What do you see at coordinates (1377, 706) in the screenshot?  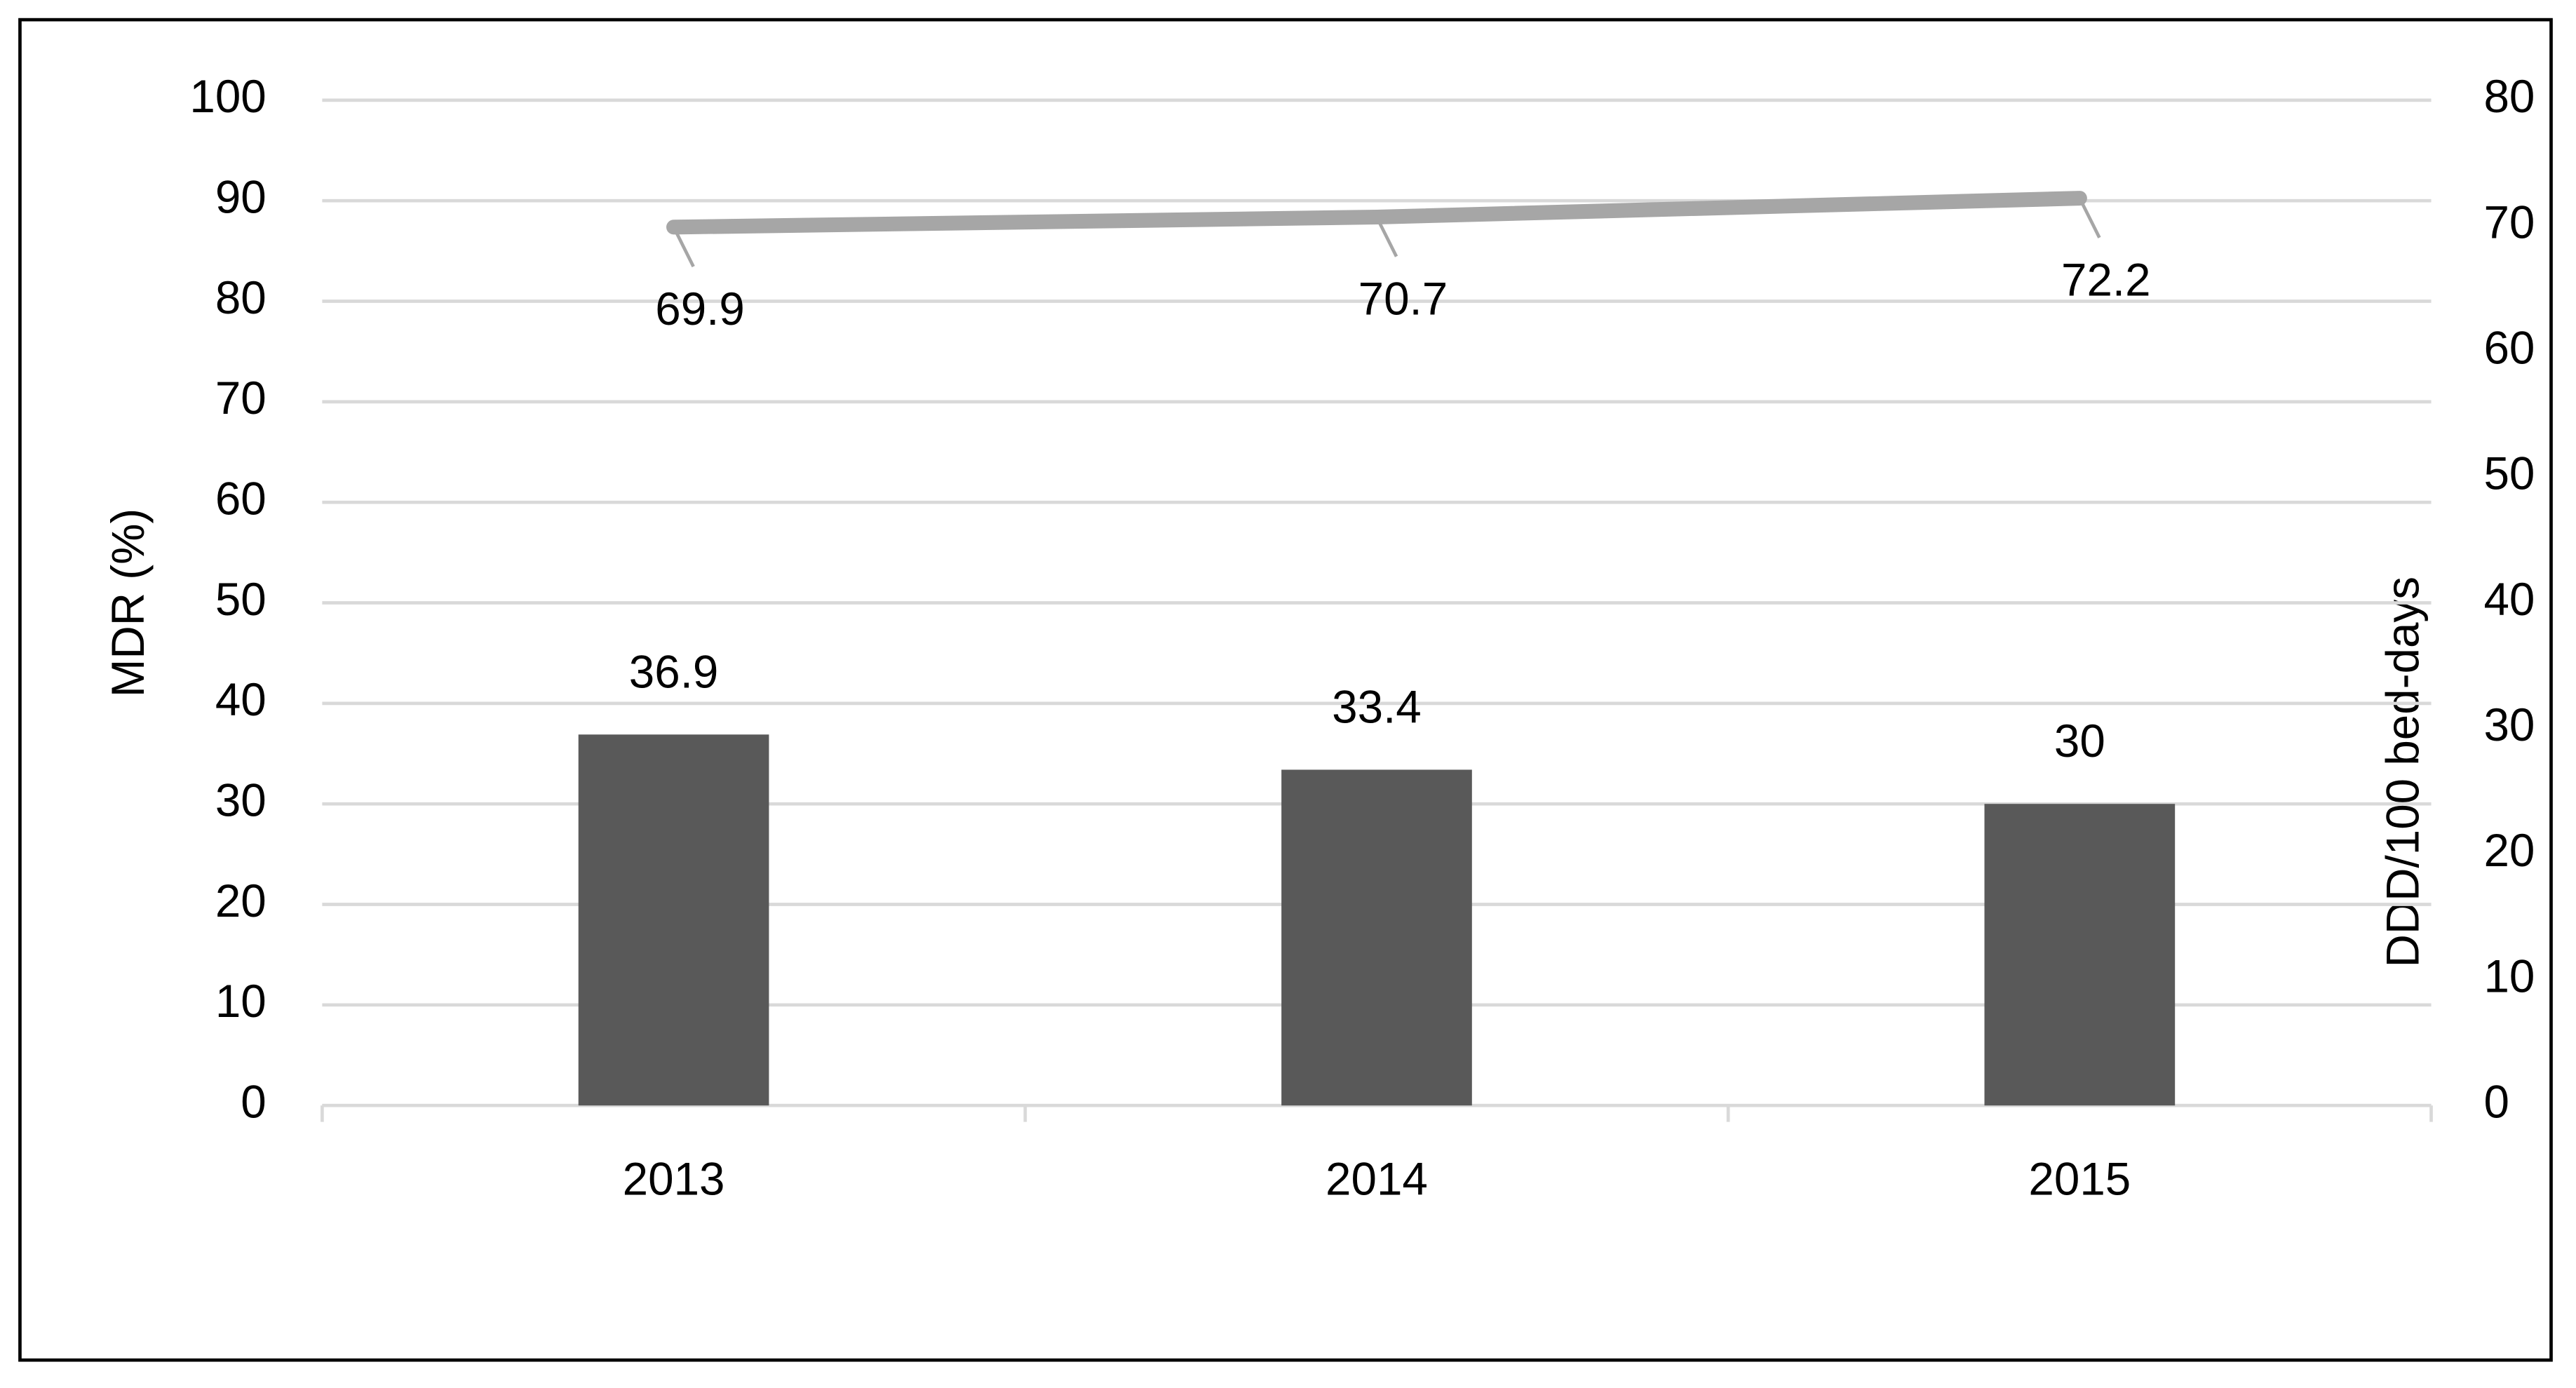 I see `bar-value-label: 33.4` at bounding box center [1377, 706].